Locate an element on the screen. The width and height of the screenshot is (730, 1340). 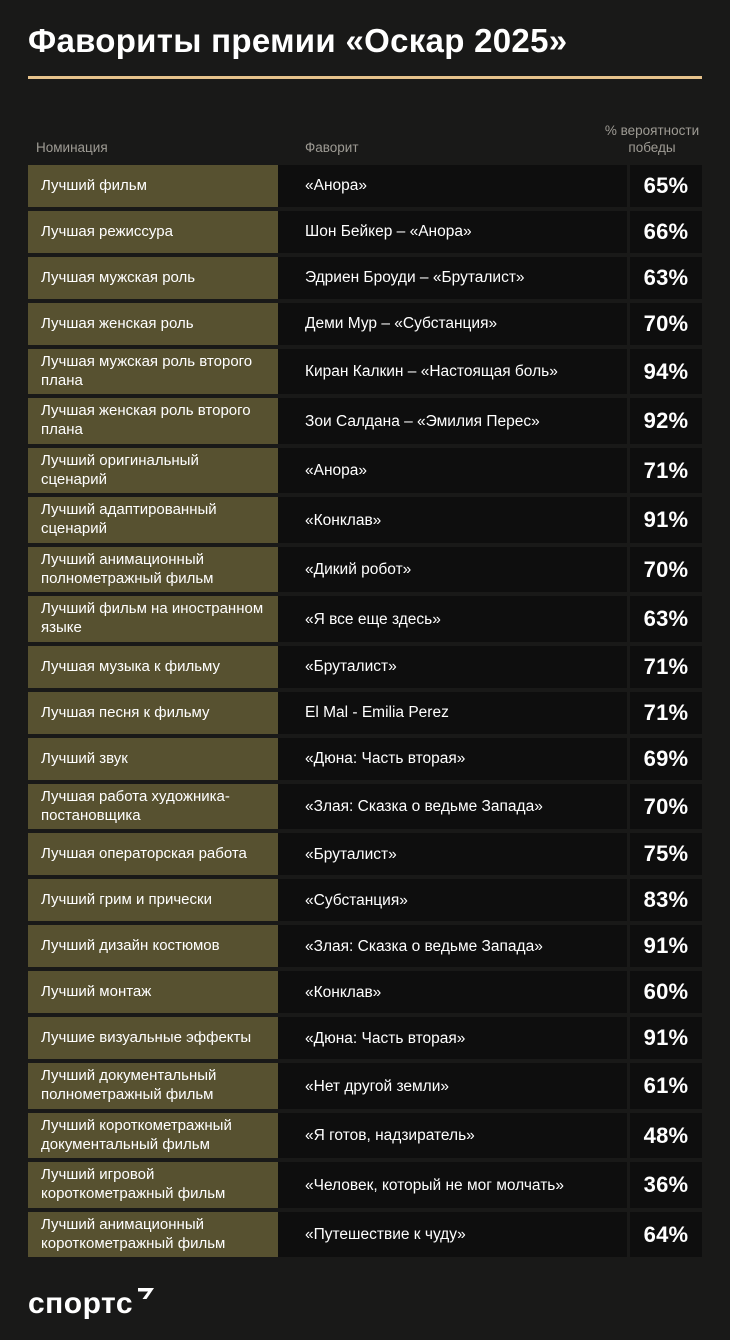
nomination-cell: Лучший грим и прически is located at coordinates (153, 900).